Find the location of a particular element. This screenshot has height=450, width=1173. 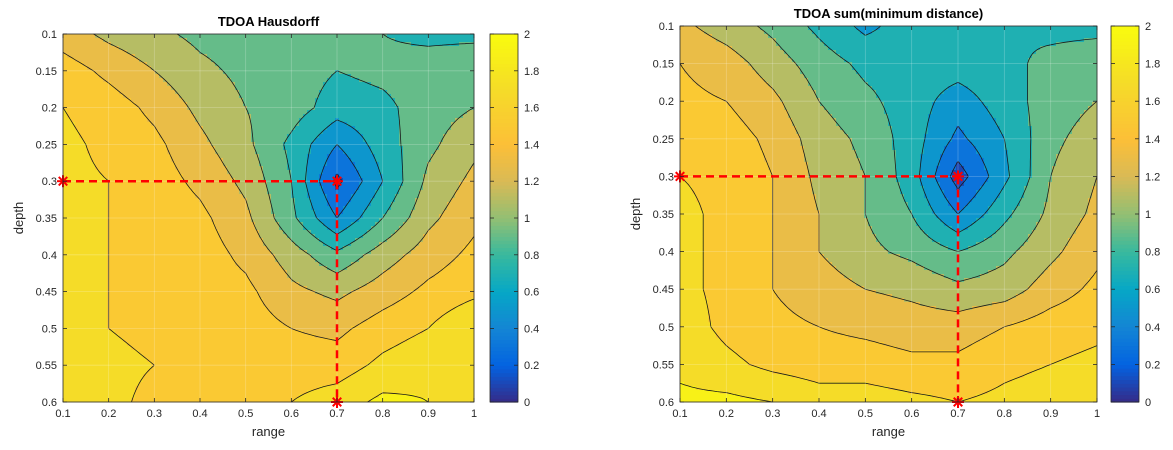

chart-title: TDOA sum(minimum distance) is located at coordinates (888, 13).